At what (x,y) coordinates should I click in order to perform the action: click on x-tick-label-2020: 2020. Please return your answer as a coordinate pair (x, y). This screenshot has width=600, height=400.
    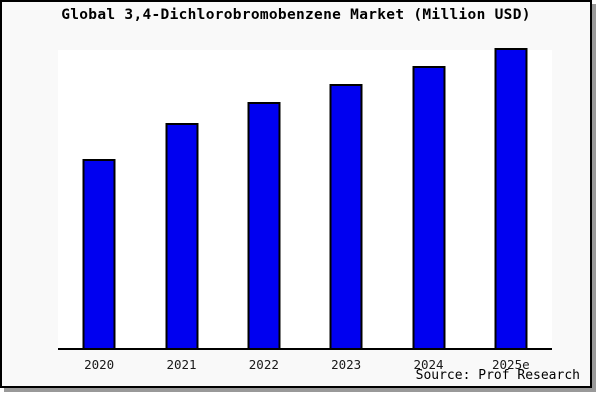
    Looking at the image, I should click on (99, 364).